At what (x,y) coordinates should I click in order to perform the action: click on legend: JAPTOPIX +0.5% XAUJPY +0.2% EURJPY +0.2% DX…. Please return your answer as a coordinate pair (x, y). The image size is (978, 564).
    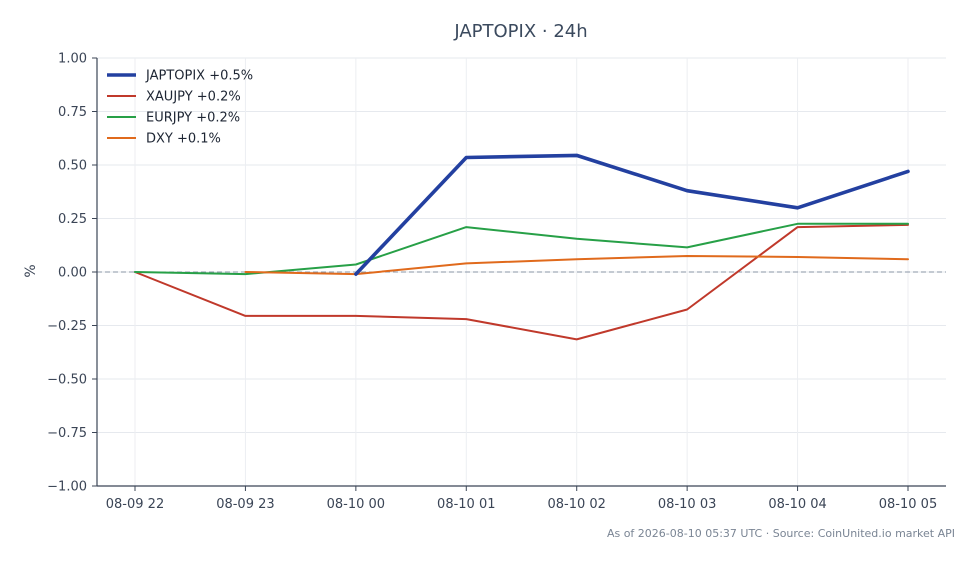
    Looking at the image, I should click on (180, 108).